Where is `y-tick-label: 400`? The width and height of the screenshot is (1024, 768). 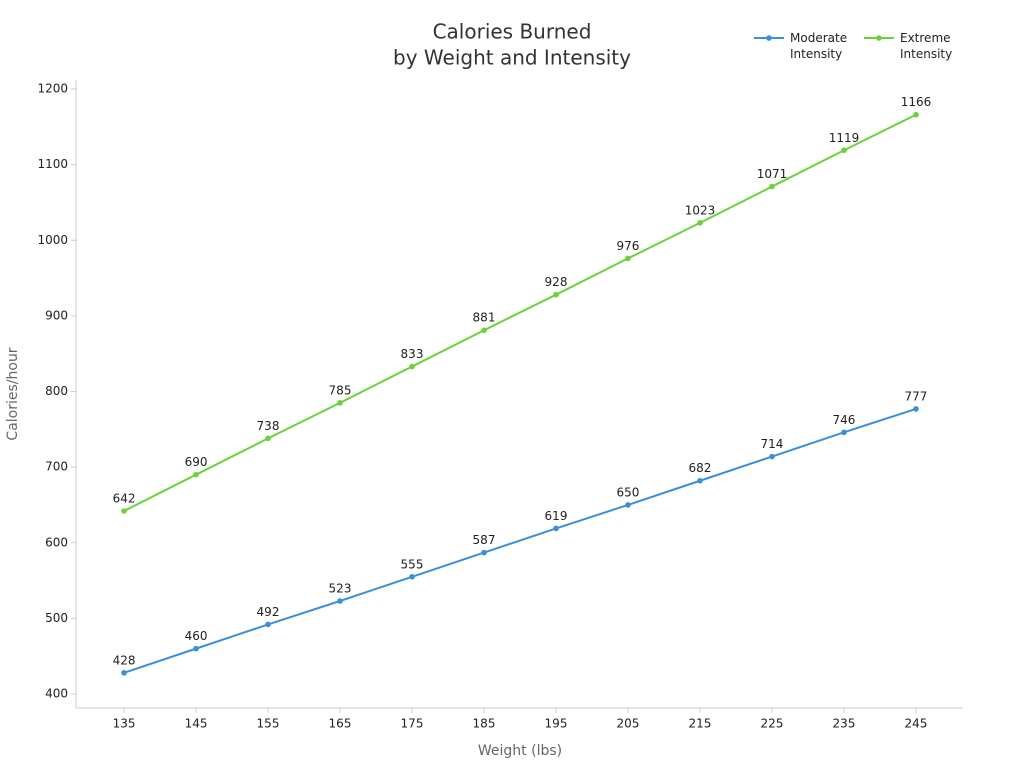 y-tick-label: 400 is located at coordinates (56, 694).